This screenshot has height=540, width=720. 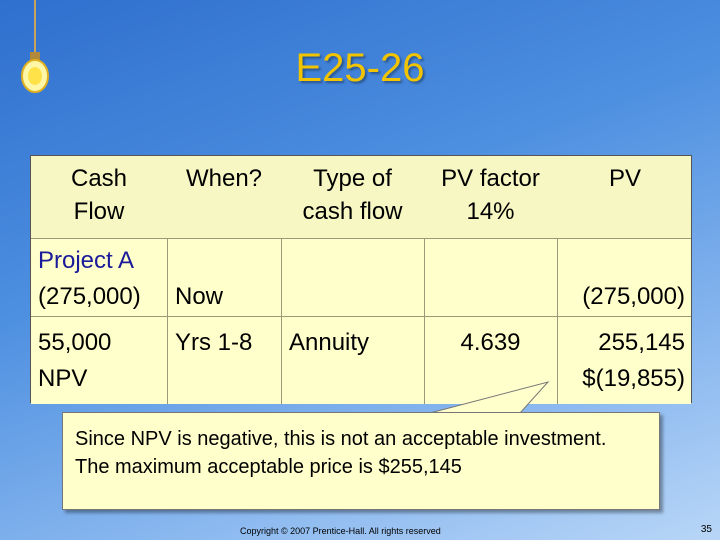 What do you see at coordinates (99, 178) in the screenshot?
I see `header-text: Cash` at bounding box center [99, 178].